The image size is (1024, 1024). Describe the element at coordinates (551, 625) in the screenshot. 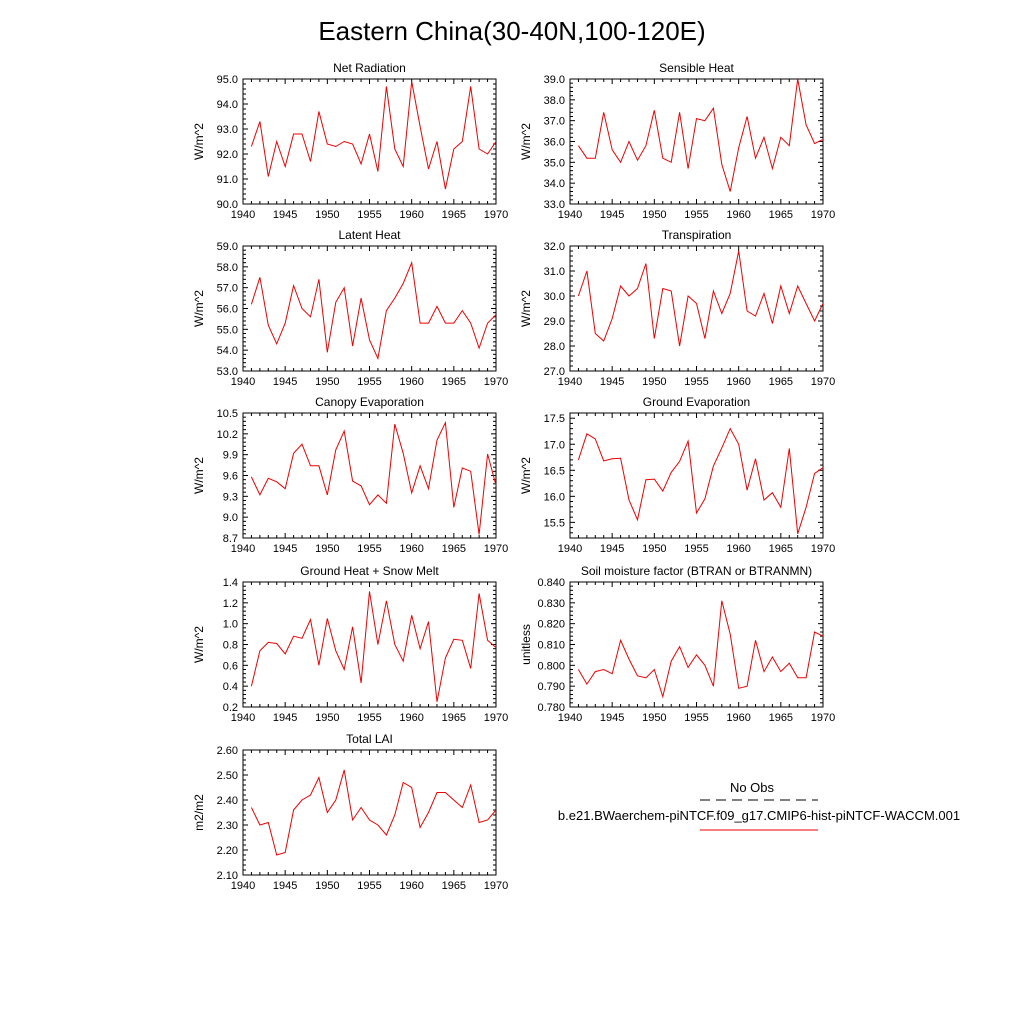

I see `y-tick-label: 0.820` at that location.